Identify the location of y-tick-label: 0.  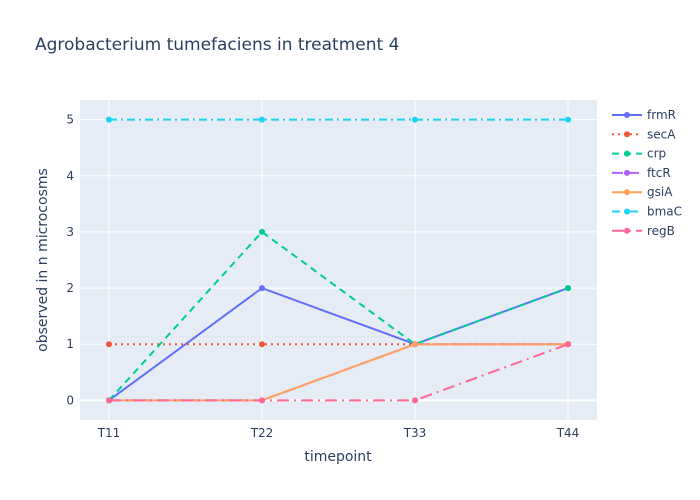
(70, 400).